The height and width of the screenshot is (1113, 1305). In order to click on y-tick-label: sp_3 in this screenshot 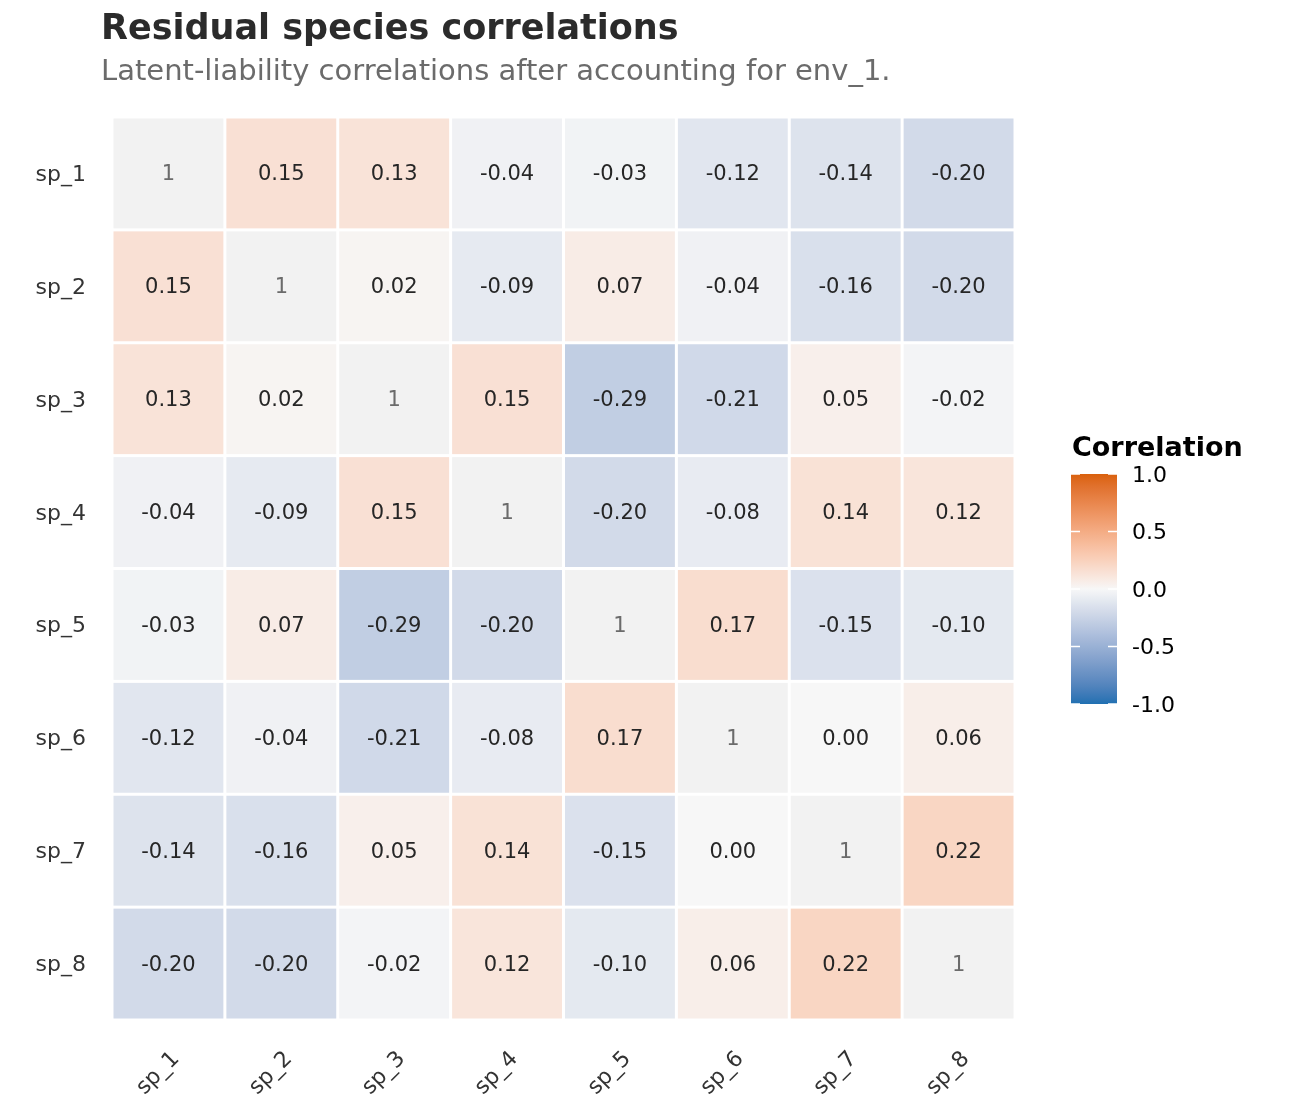, I will do `click(60, 399)`.